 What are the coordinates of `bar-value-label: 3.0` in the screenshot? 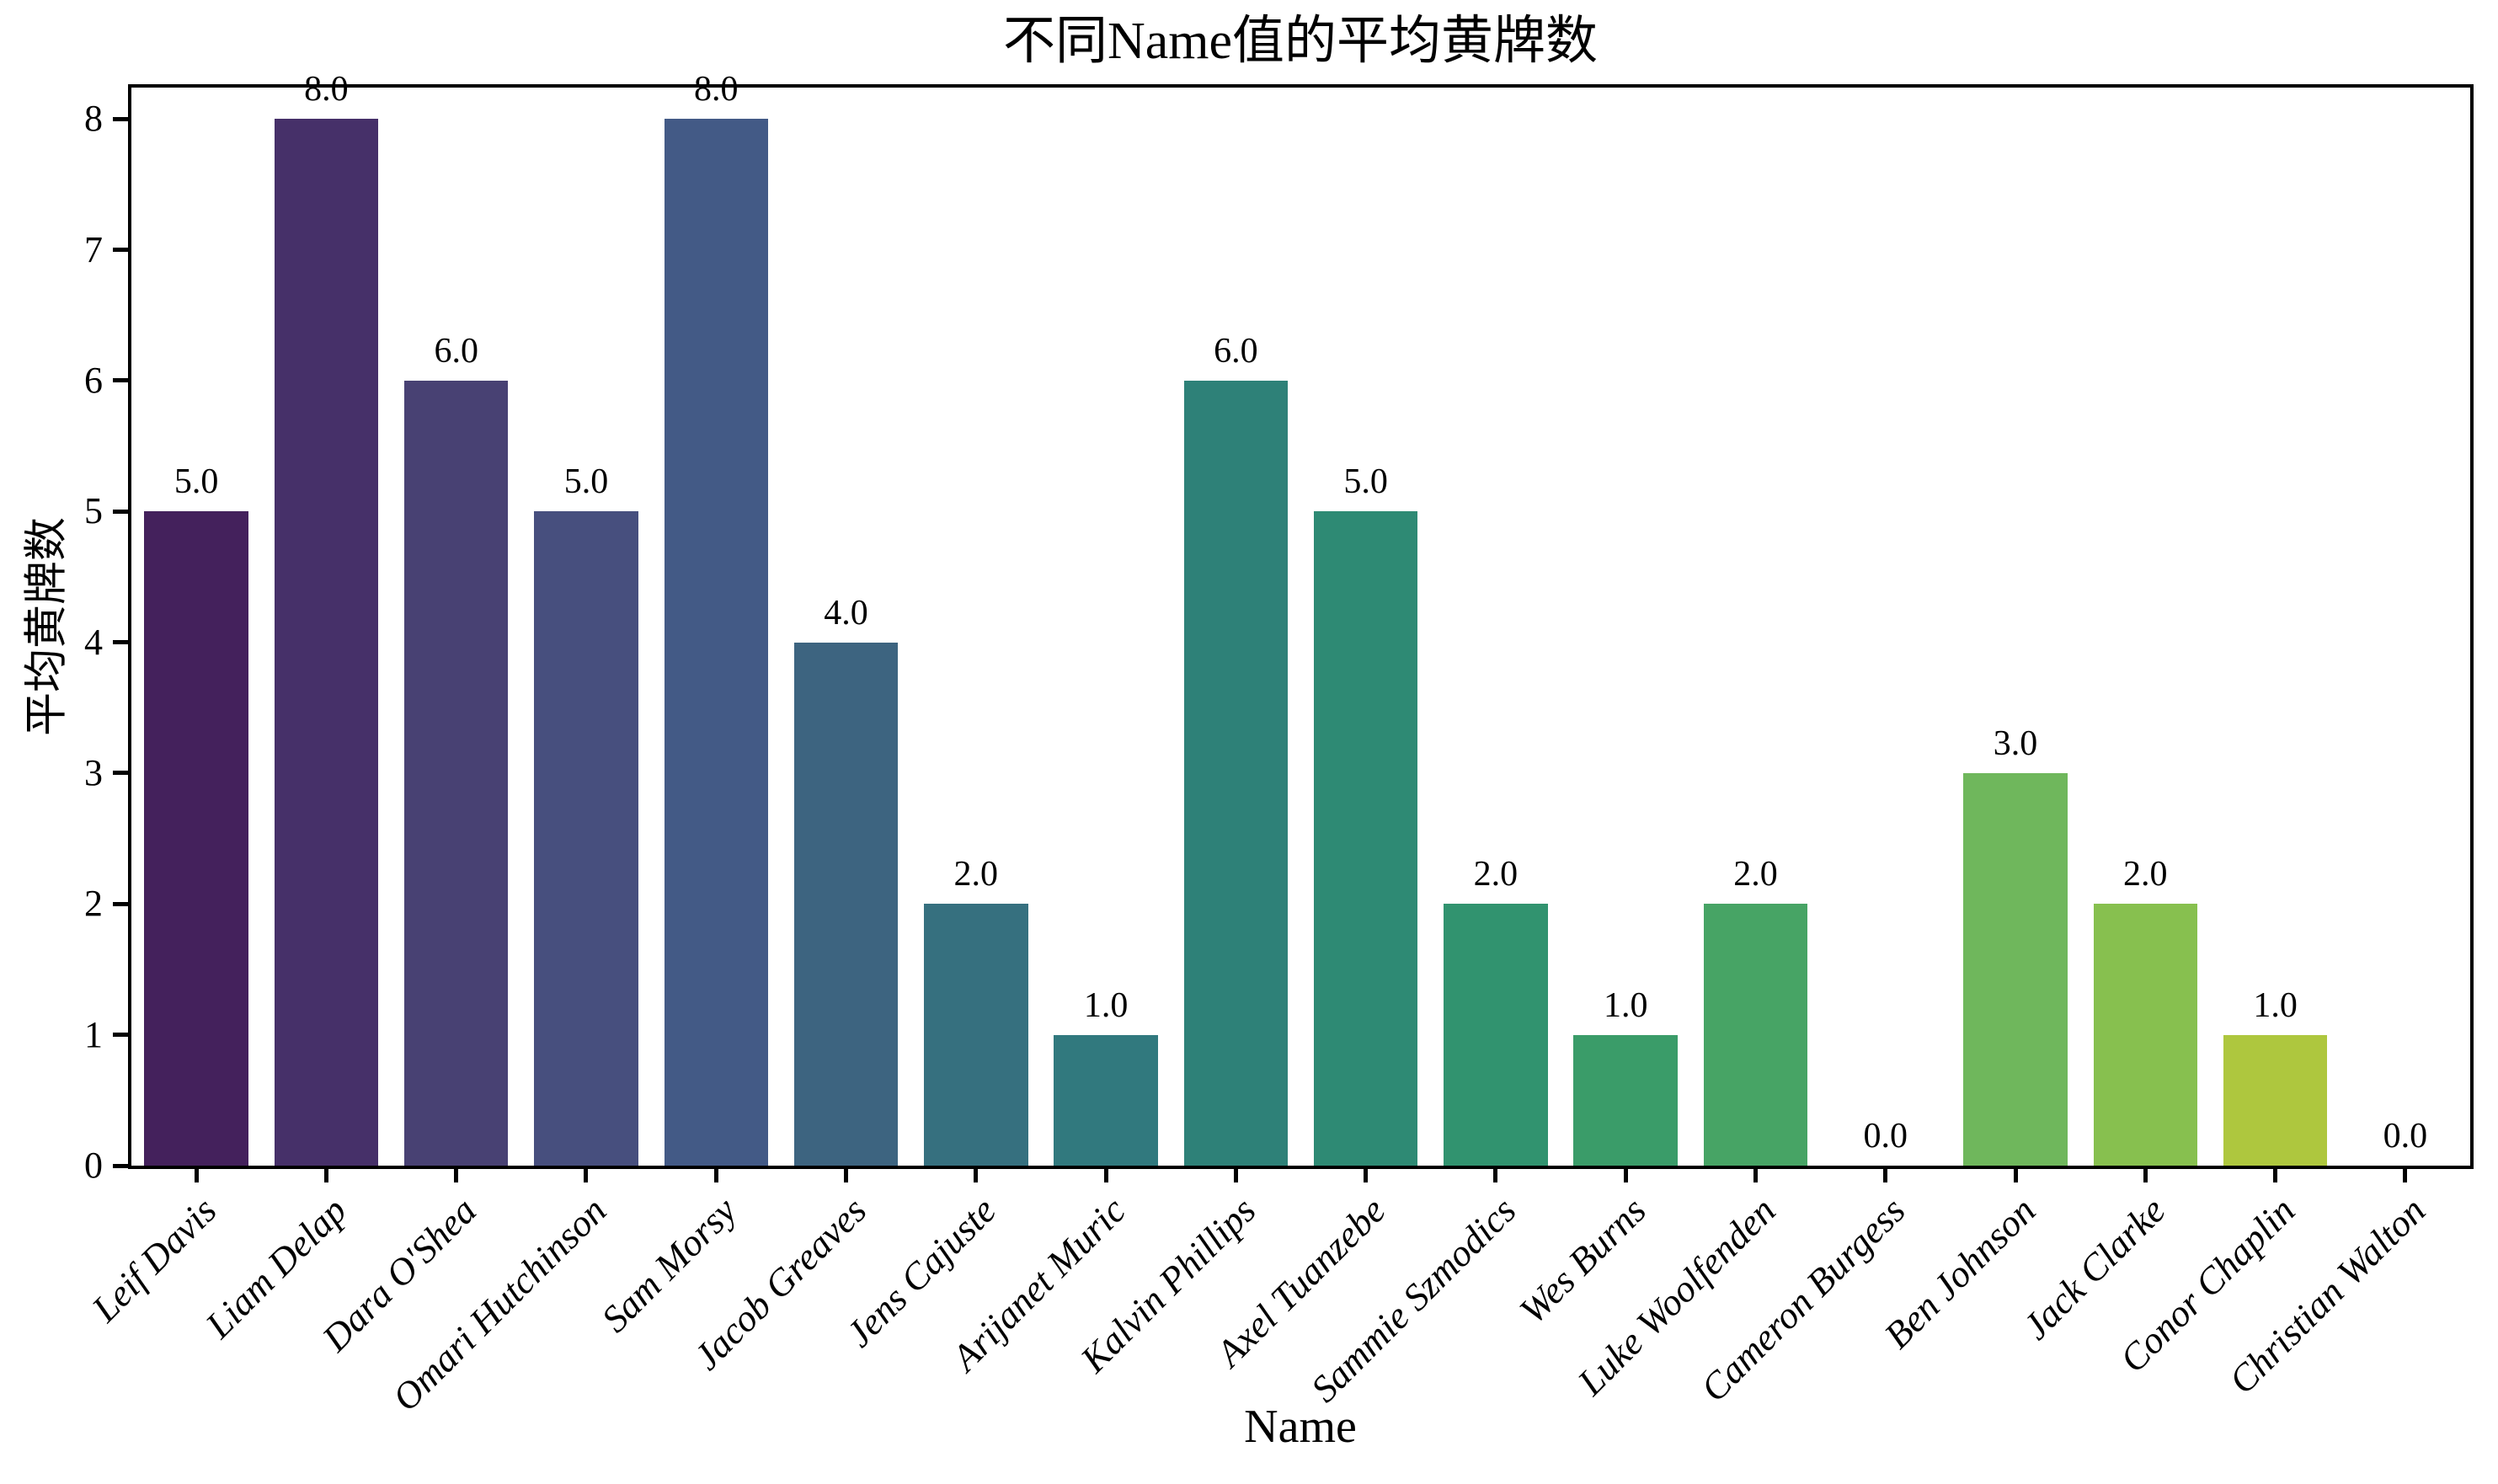 It's located at (2015, 743).